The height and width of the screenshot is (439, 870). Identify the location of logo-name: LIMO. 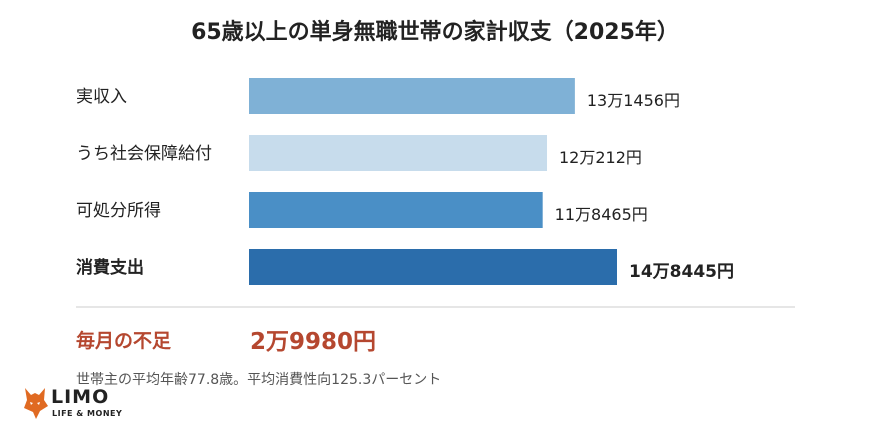
(80, 397).